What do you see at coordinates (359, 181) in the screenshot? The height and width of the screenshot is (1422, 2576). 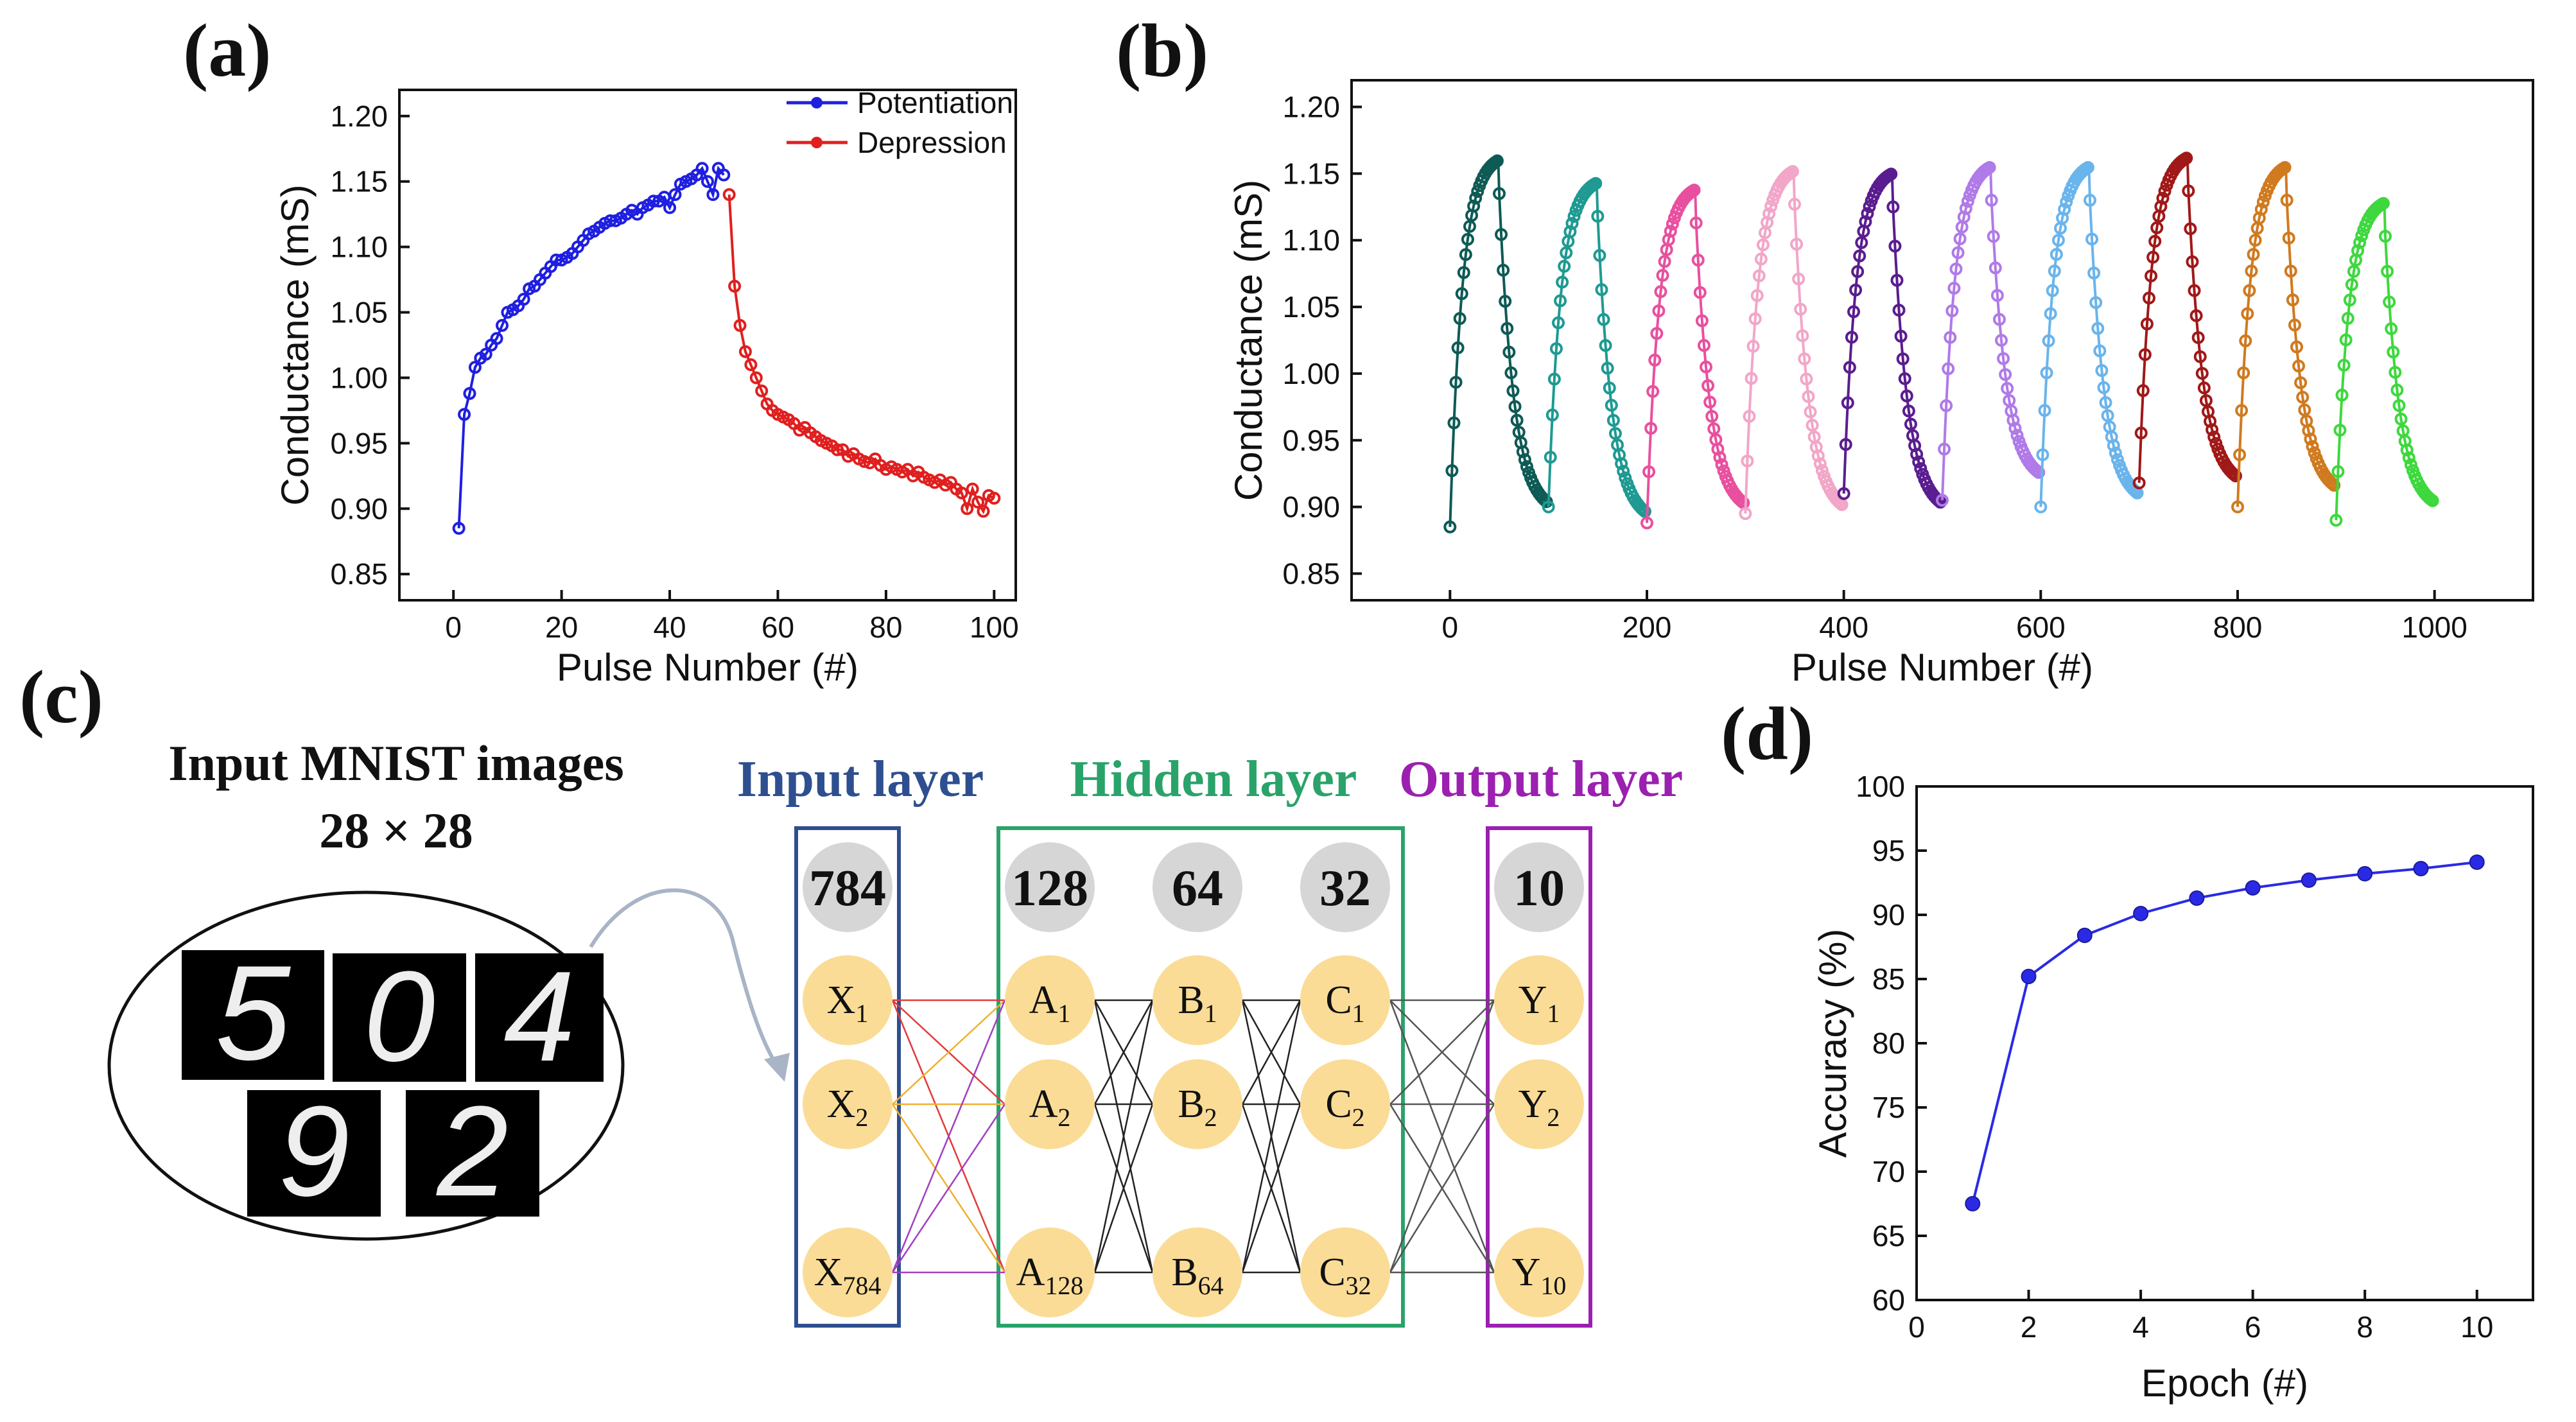 I see `y-tick-label: 1.15` at bounding box center [359, 181].